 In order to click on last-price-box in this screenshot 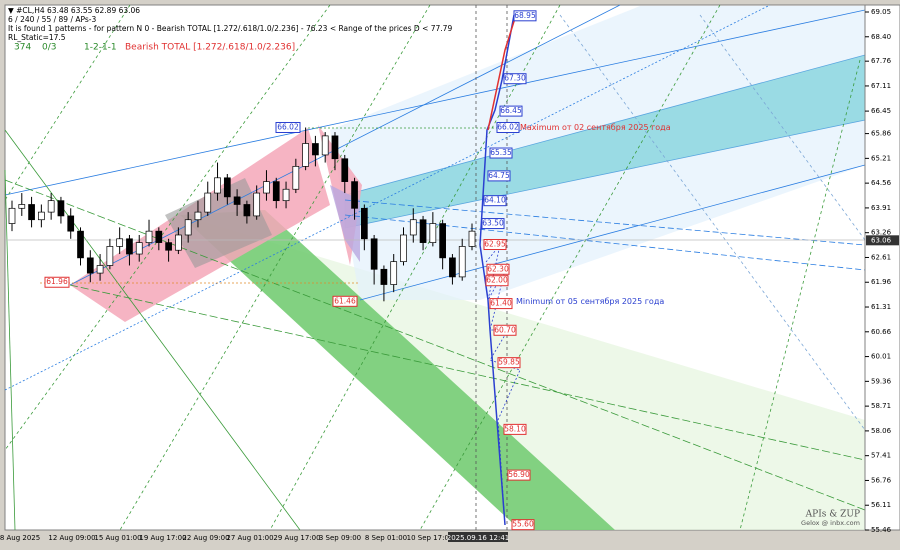, I will do `click(882, 240)`.